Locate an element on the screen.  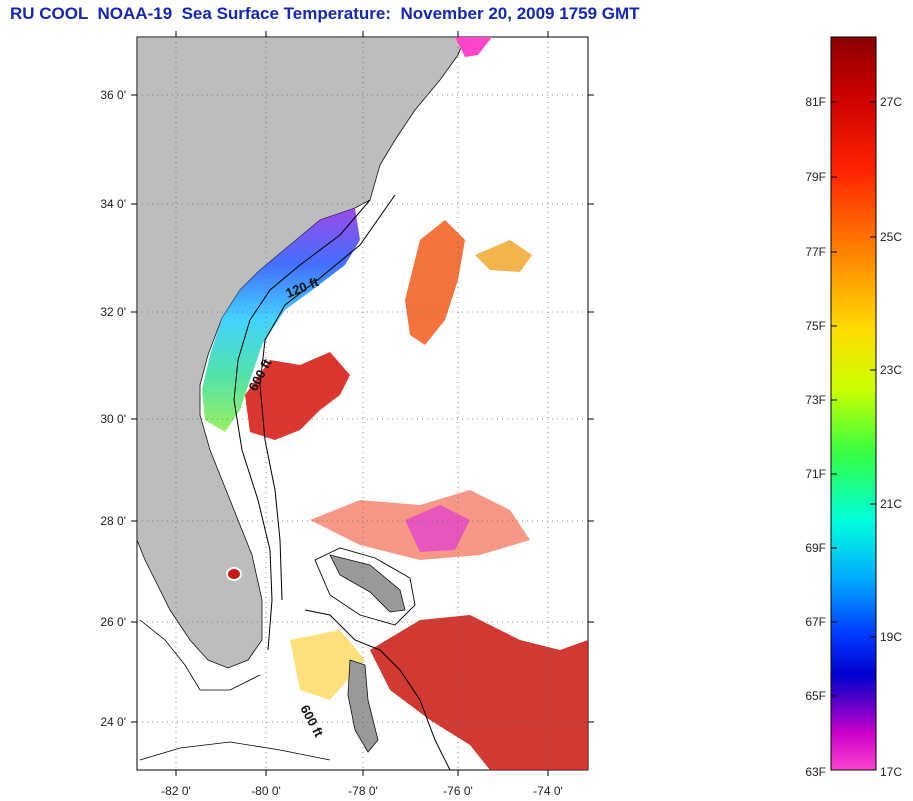
lon-label-78: -78 0' is located at coordinates (363, 791).